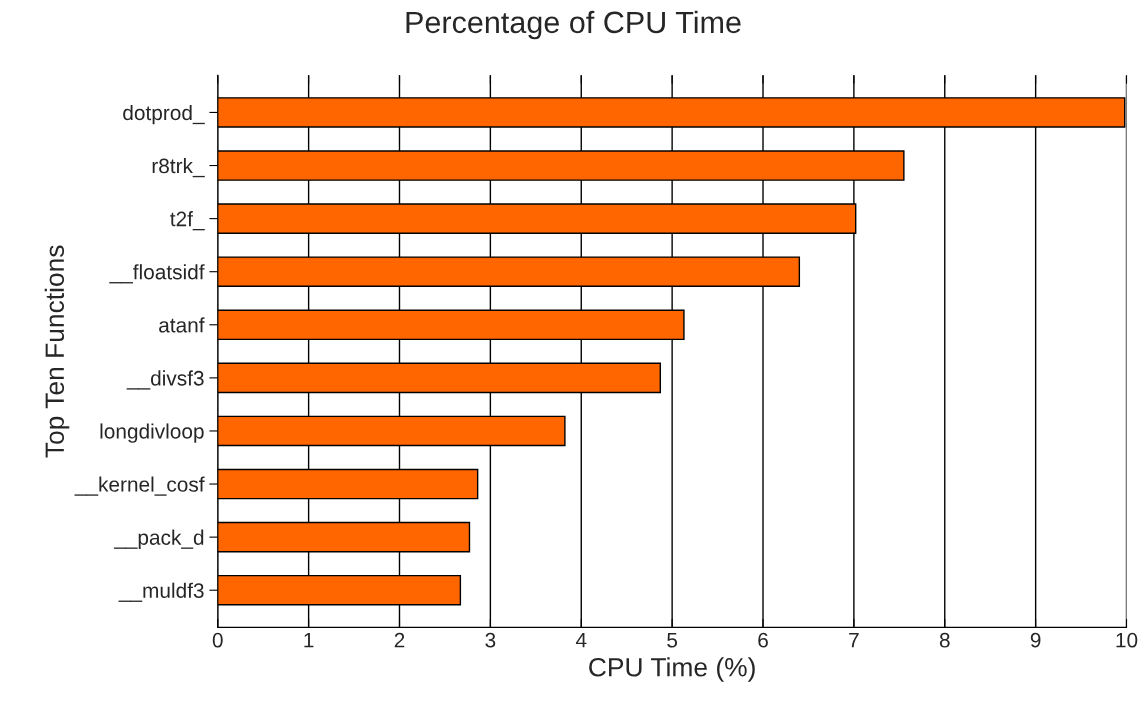 Image resolution: width=1146 pixels, height=717 pixels. What do you see at coordinates (164, 114) in the screenshot?
I see `y-tick-label: dotprod_` at bounding box center [164, 114].